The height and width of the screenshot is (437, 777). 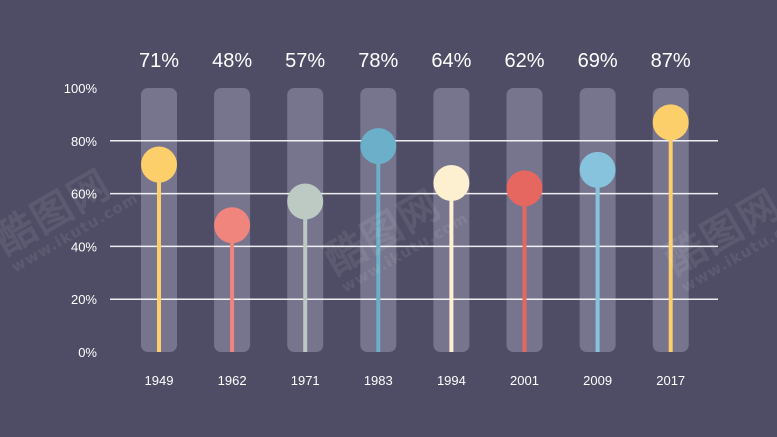 I want to click on x-tick-label: 2001, so click(x=524, y=380).